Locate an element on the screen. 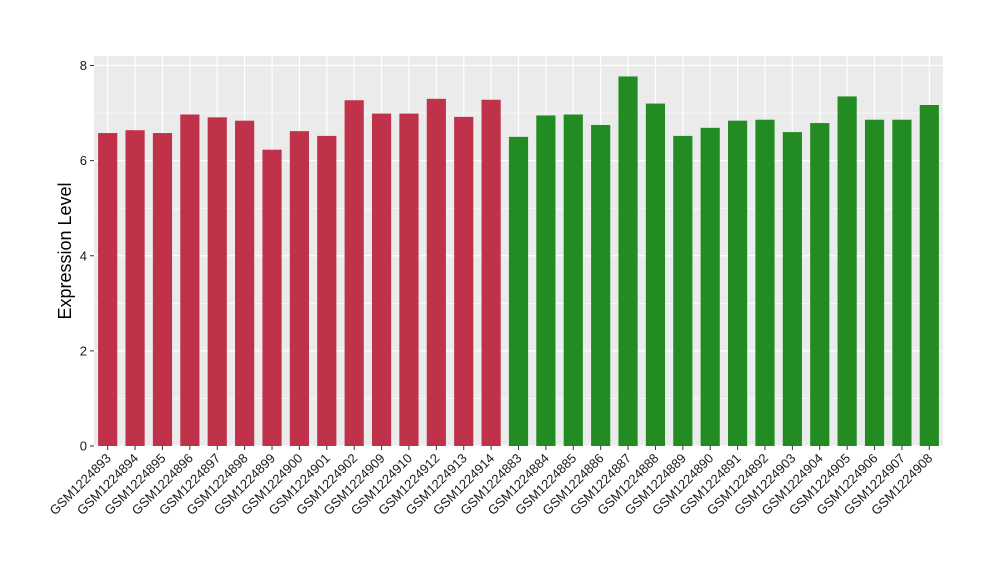 The height and width of the screenshot is (580, 1000). y-axis: 0 2 4 6 8 is located at coordinates (87, 256).